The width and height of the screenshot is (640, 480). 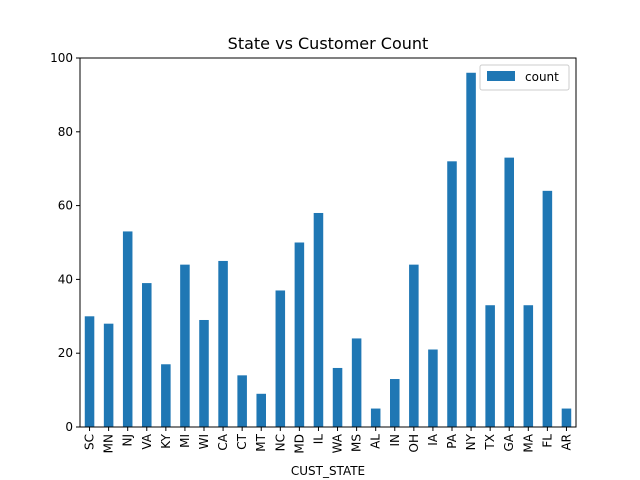 I want to click on x-tick-label: VA, so click(x=147, y=441).